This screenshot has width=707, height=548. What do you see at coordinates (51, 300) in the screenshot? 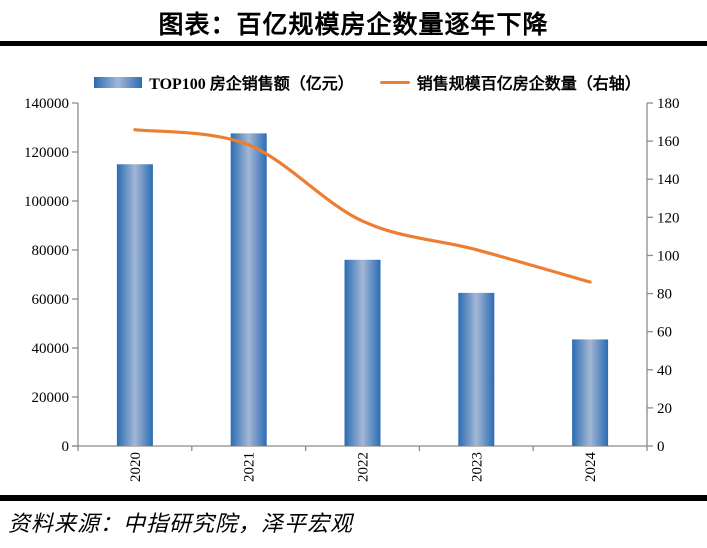
I see `left-axis-label: 60000` at bounding box center [51, 300].